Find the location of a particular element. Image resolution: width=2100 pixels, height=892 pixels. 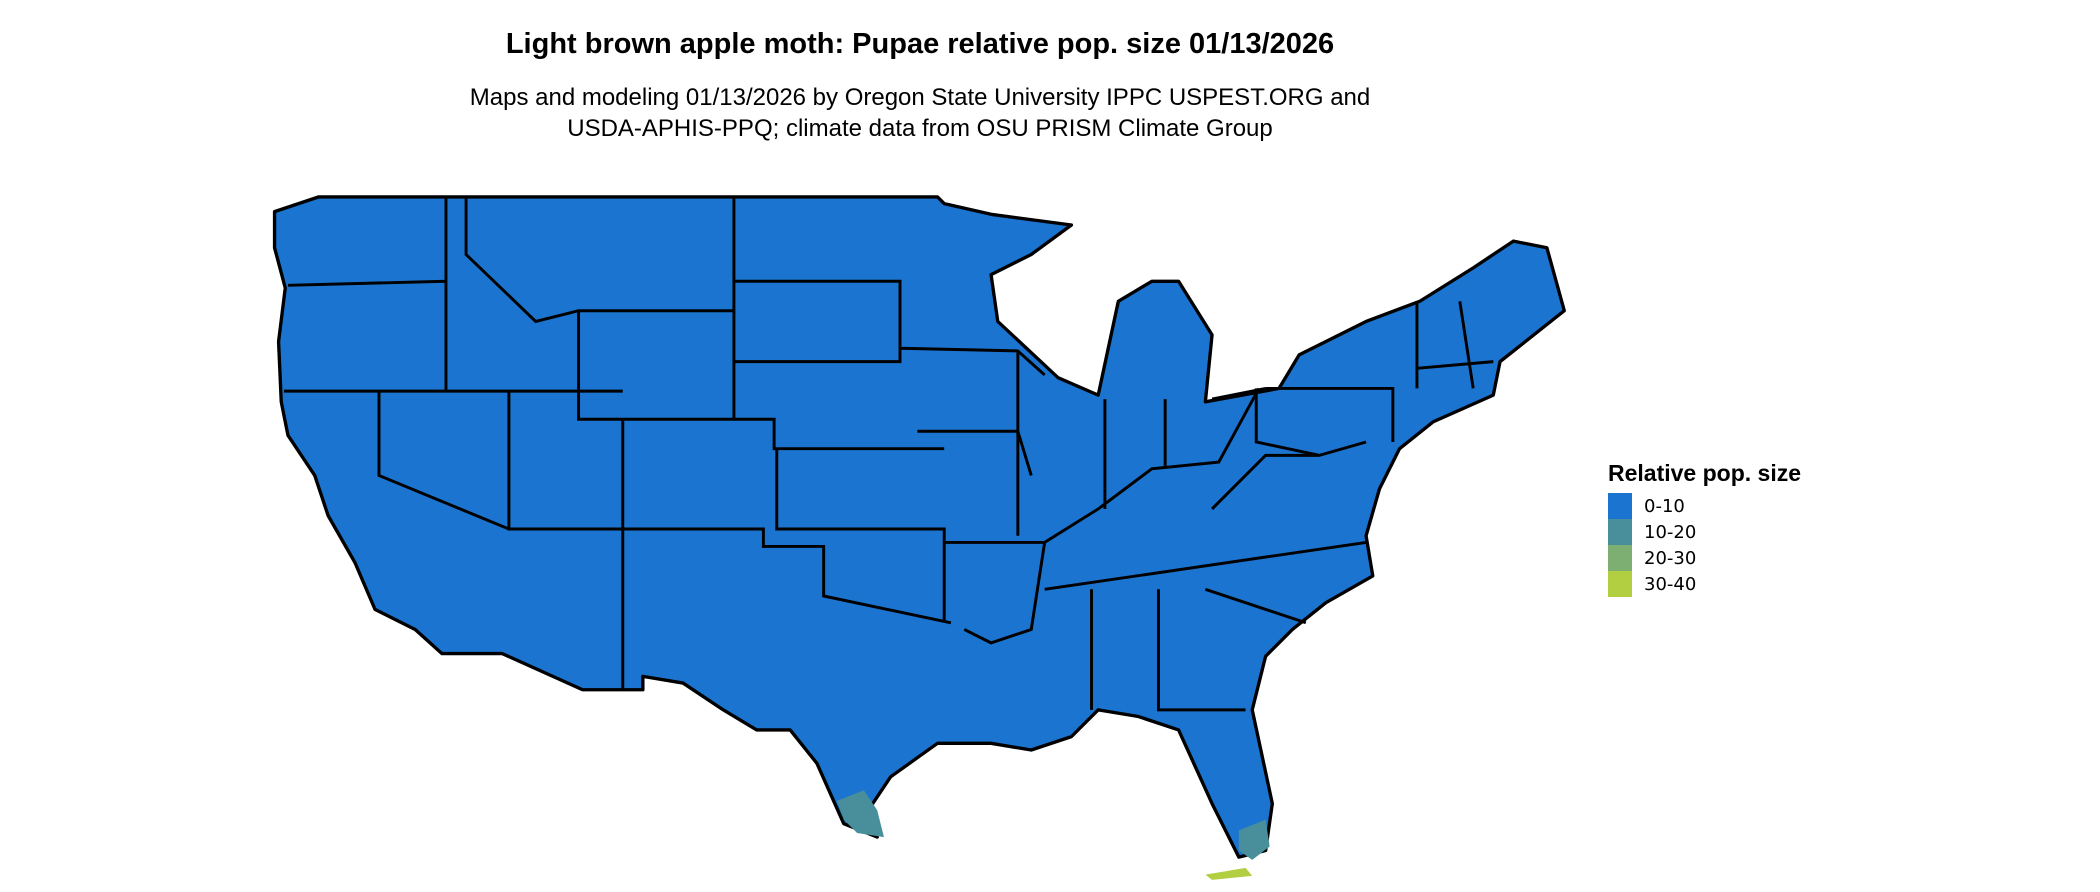

legend-item: 30-40 is located at coordinates (1704, 584).